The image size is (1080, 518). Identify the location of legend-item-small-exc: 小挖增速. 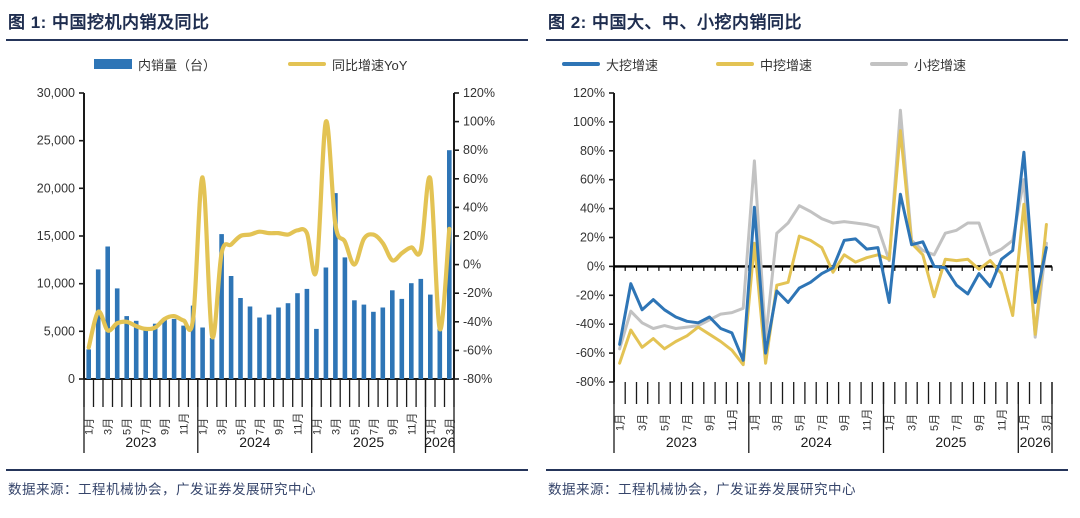
(918, 64).